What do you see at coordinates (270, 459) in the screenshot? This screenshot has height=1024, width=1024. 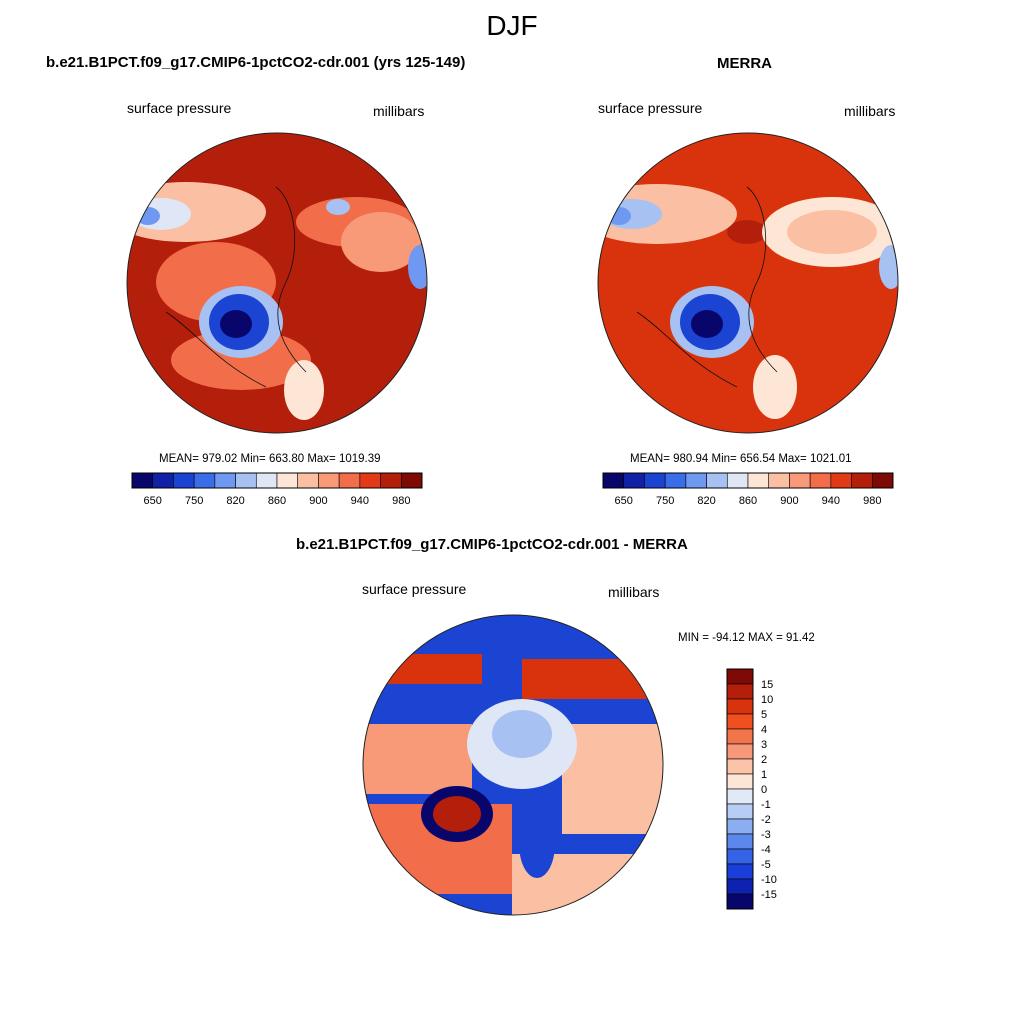 I see `model-stats: MEAN= 979.02 Min= 663.80 Max= 1019.39` at bounding box center [270, 459].